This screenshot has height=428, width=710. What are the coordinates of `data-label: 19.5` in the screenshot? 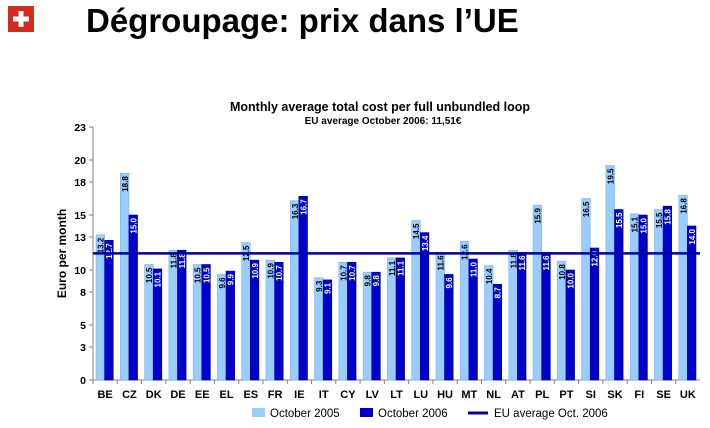 It's located at (610, 176).